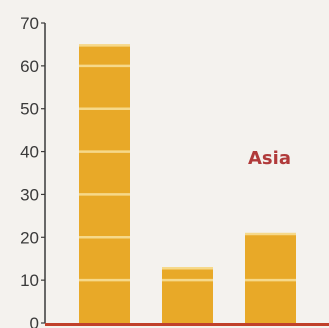 Image resolution: width=329 pixels, height=328 pixels. What do you see at coordinates (29, 23) in the screenshot?
I see `y-tick-label: 70` at bounding box center [29, 23].